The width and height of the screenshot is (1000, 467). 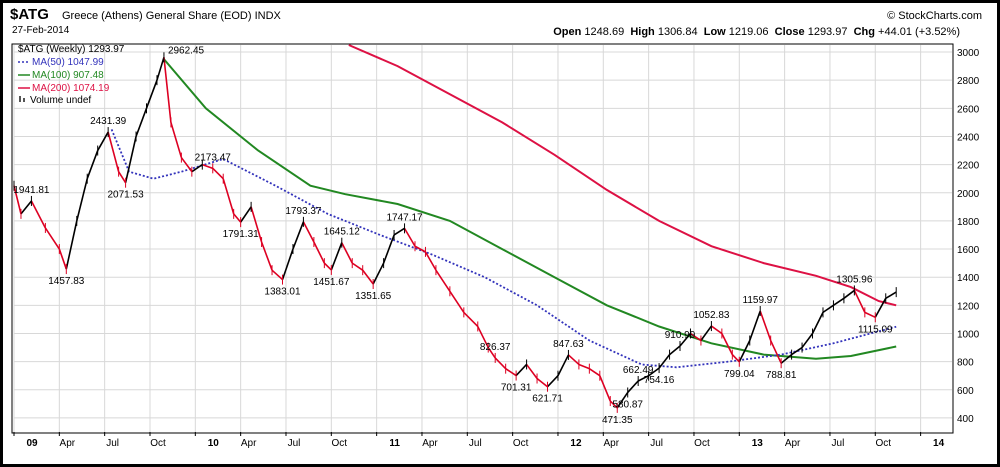 What do you see at coordinates (249, 443) in the screenshot?
I see `x-tick-5: Apr` at bounding box center [249, 443].